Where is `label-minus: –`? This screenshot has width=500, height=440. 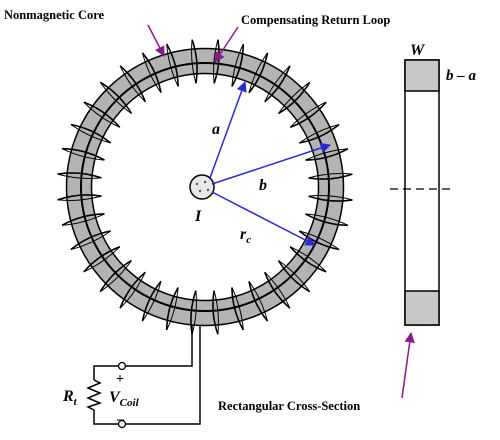 label-minus: – is located at coordinates (120, 419).